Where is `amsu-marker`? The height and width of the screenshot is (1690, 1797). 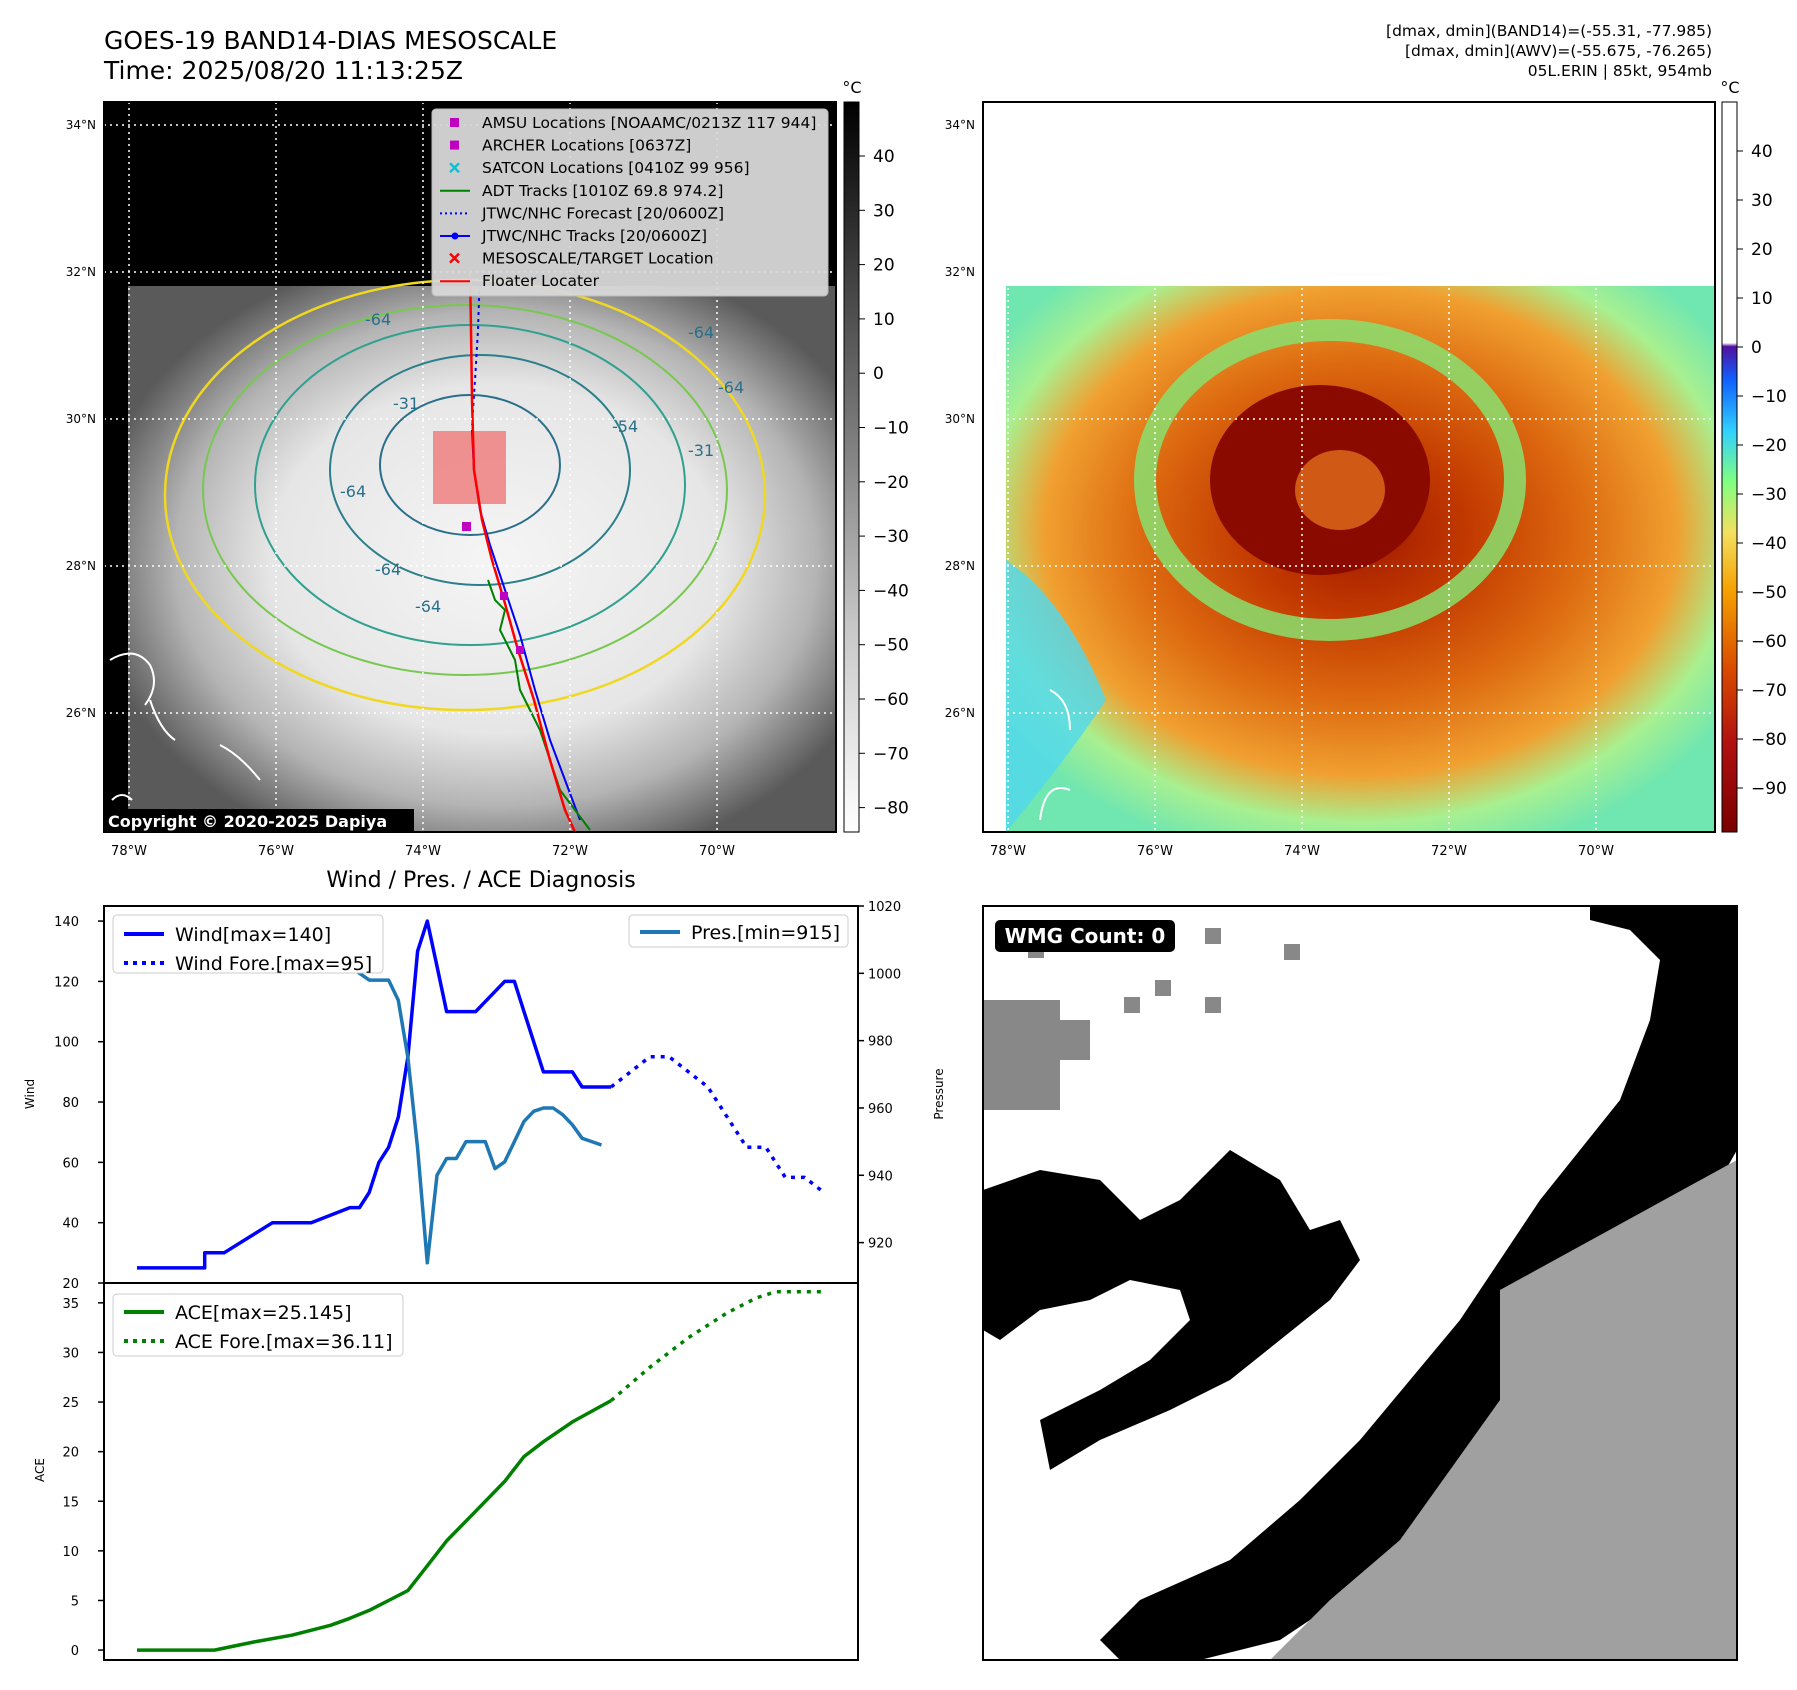
amsu-marker is located at coordinates (466, 526).